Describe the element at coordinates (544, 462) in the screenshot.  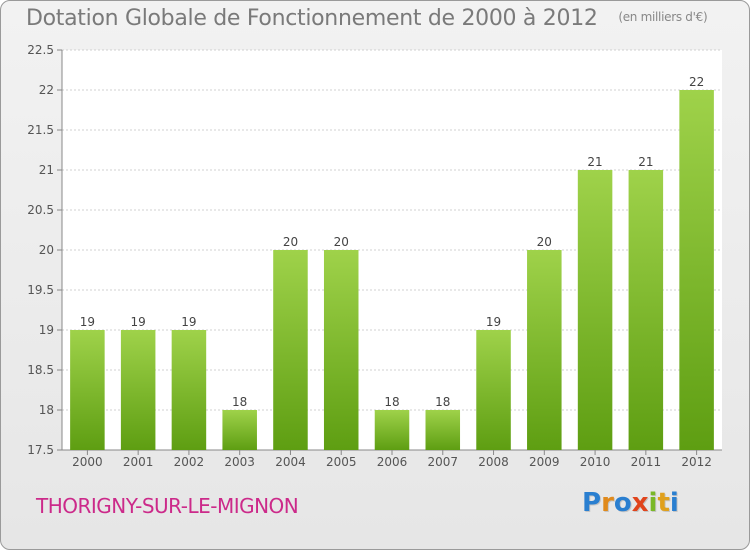
I see `x-tick-label: 2009` at that location.